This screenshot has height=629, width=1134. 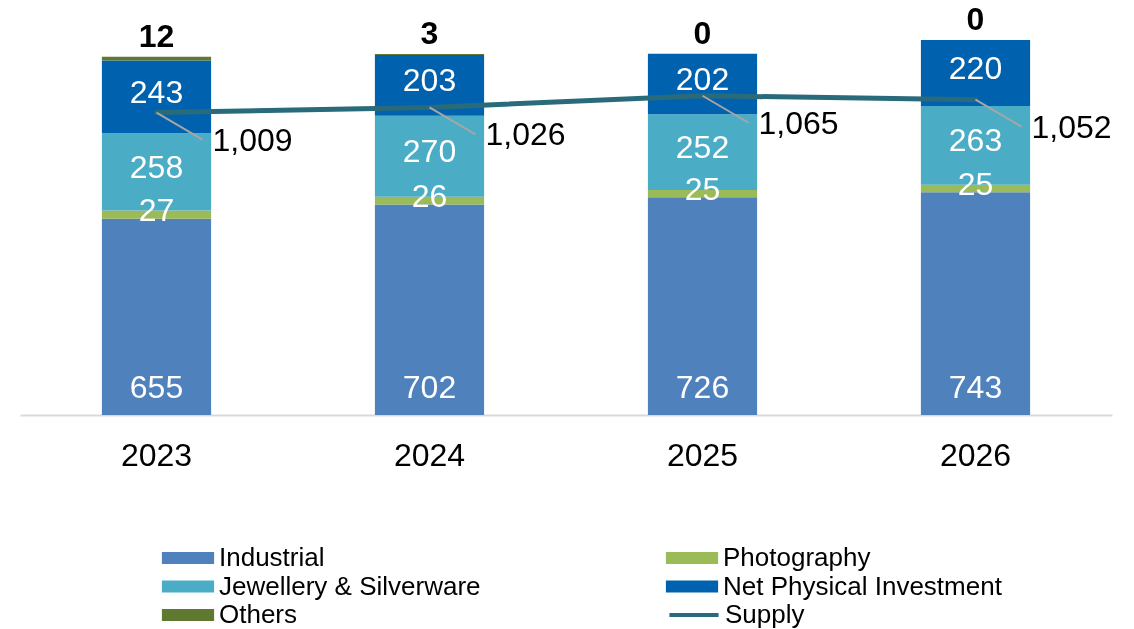 What do you see at coordinates (975, 454) in the screenshot?
I see `x-tick-label: 2026` at bounding box center [975, 454].